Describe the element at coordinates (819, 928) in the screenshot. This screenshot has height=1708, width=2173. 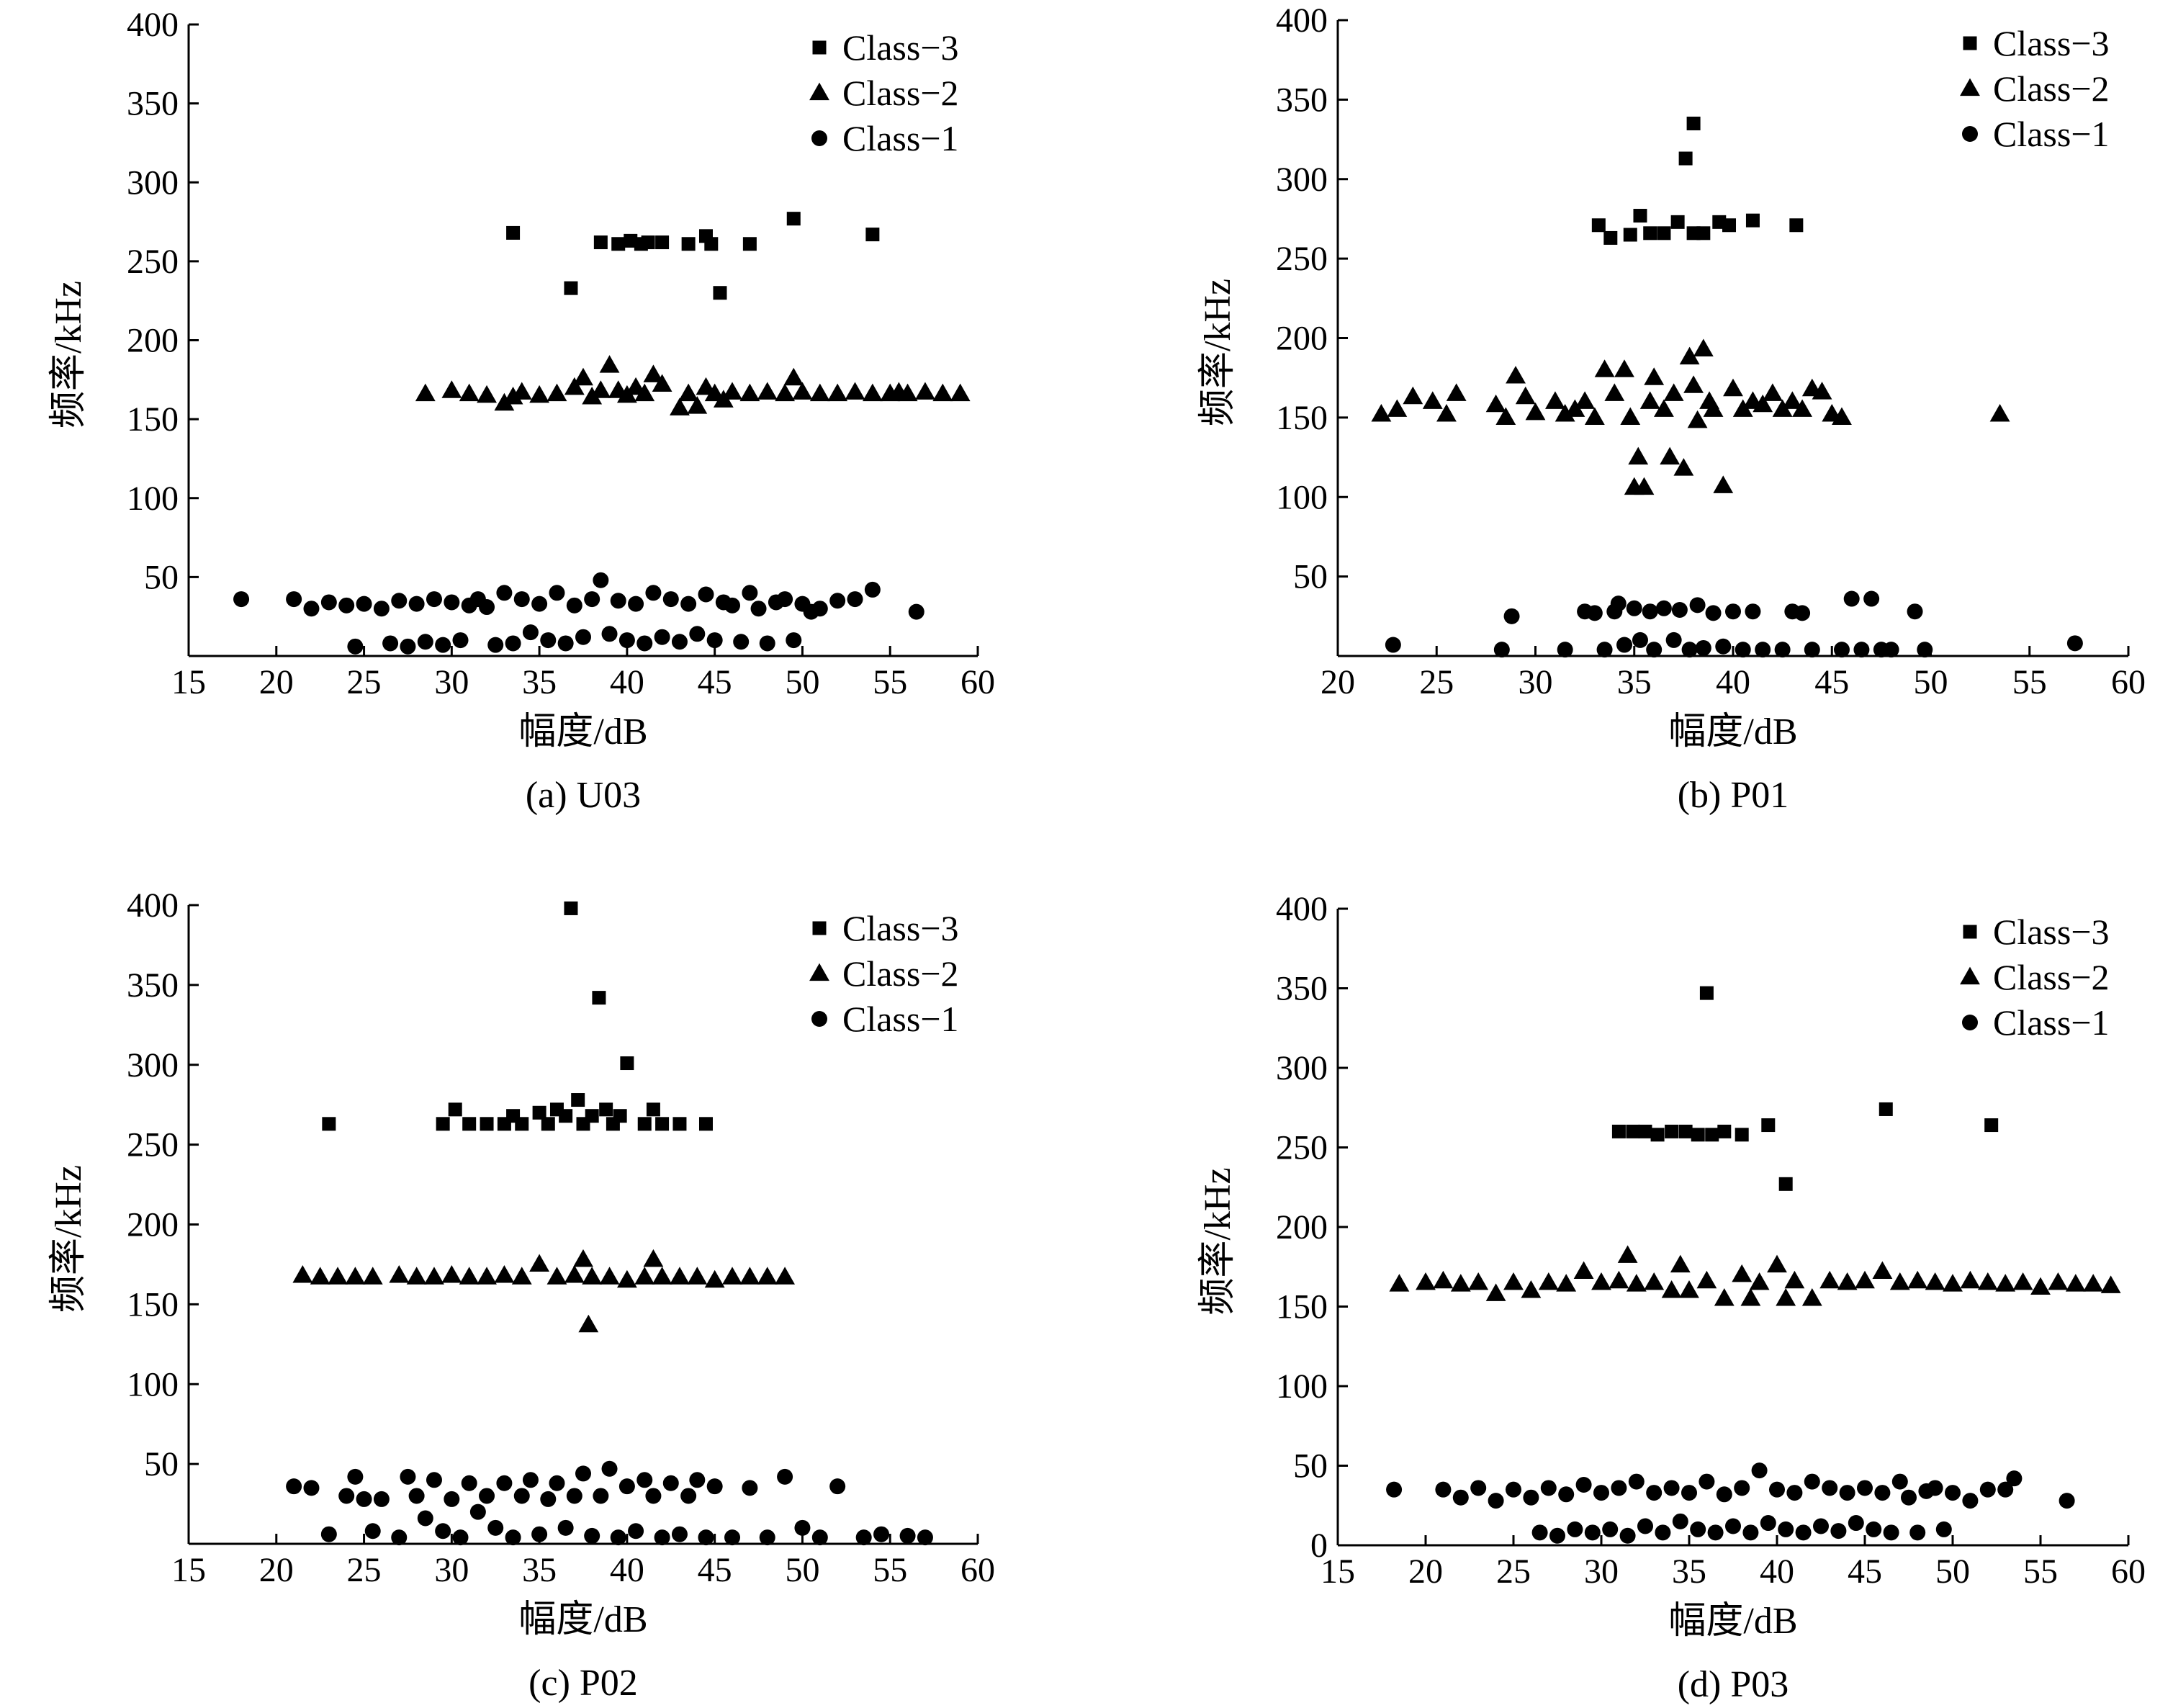
I see `legend-marker-square` at that location.